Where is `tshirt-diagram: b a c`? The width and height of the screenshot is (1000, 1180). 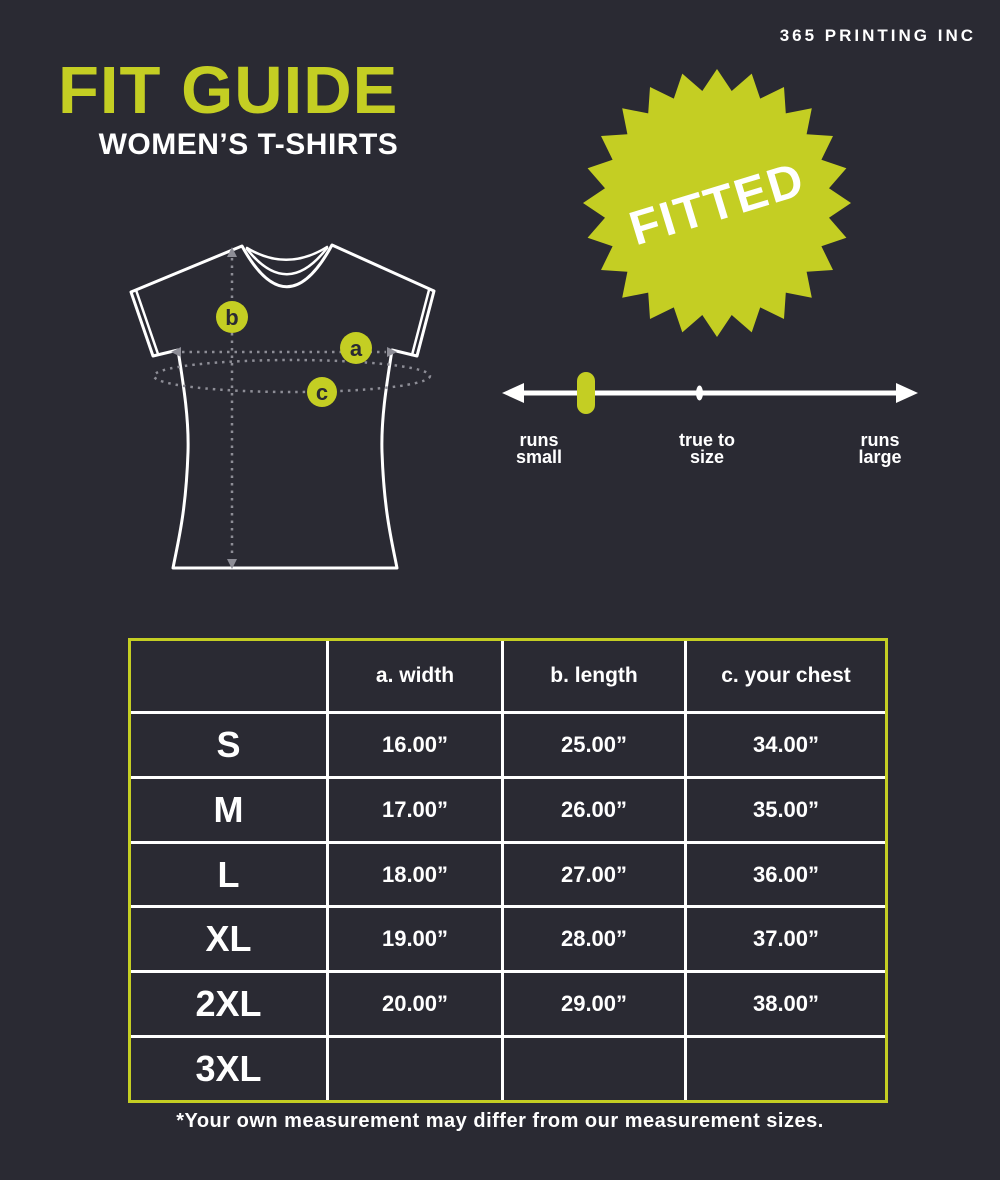
tshirt-diagram: b a c is located at coordinates (282, 406).